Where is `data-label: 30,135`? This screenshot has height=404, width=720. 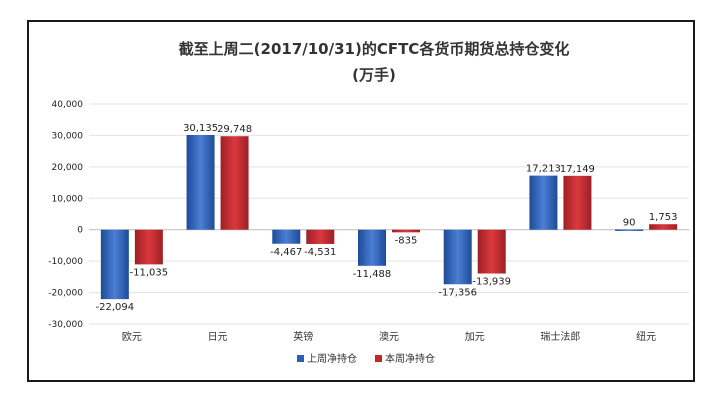 data-label: 30,135 is located at coordinates (200, 128).